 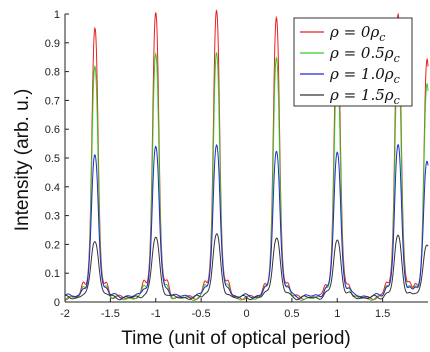 I want to click on y-tick-label: 0, so click(x=57, y=303).